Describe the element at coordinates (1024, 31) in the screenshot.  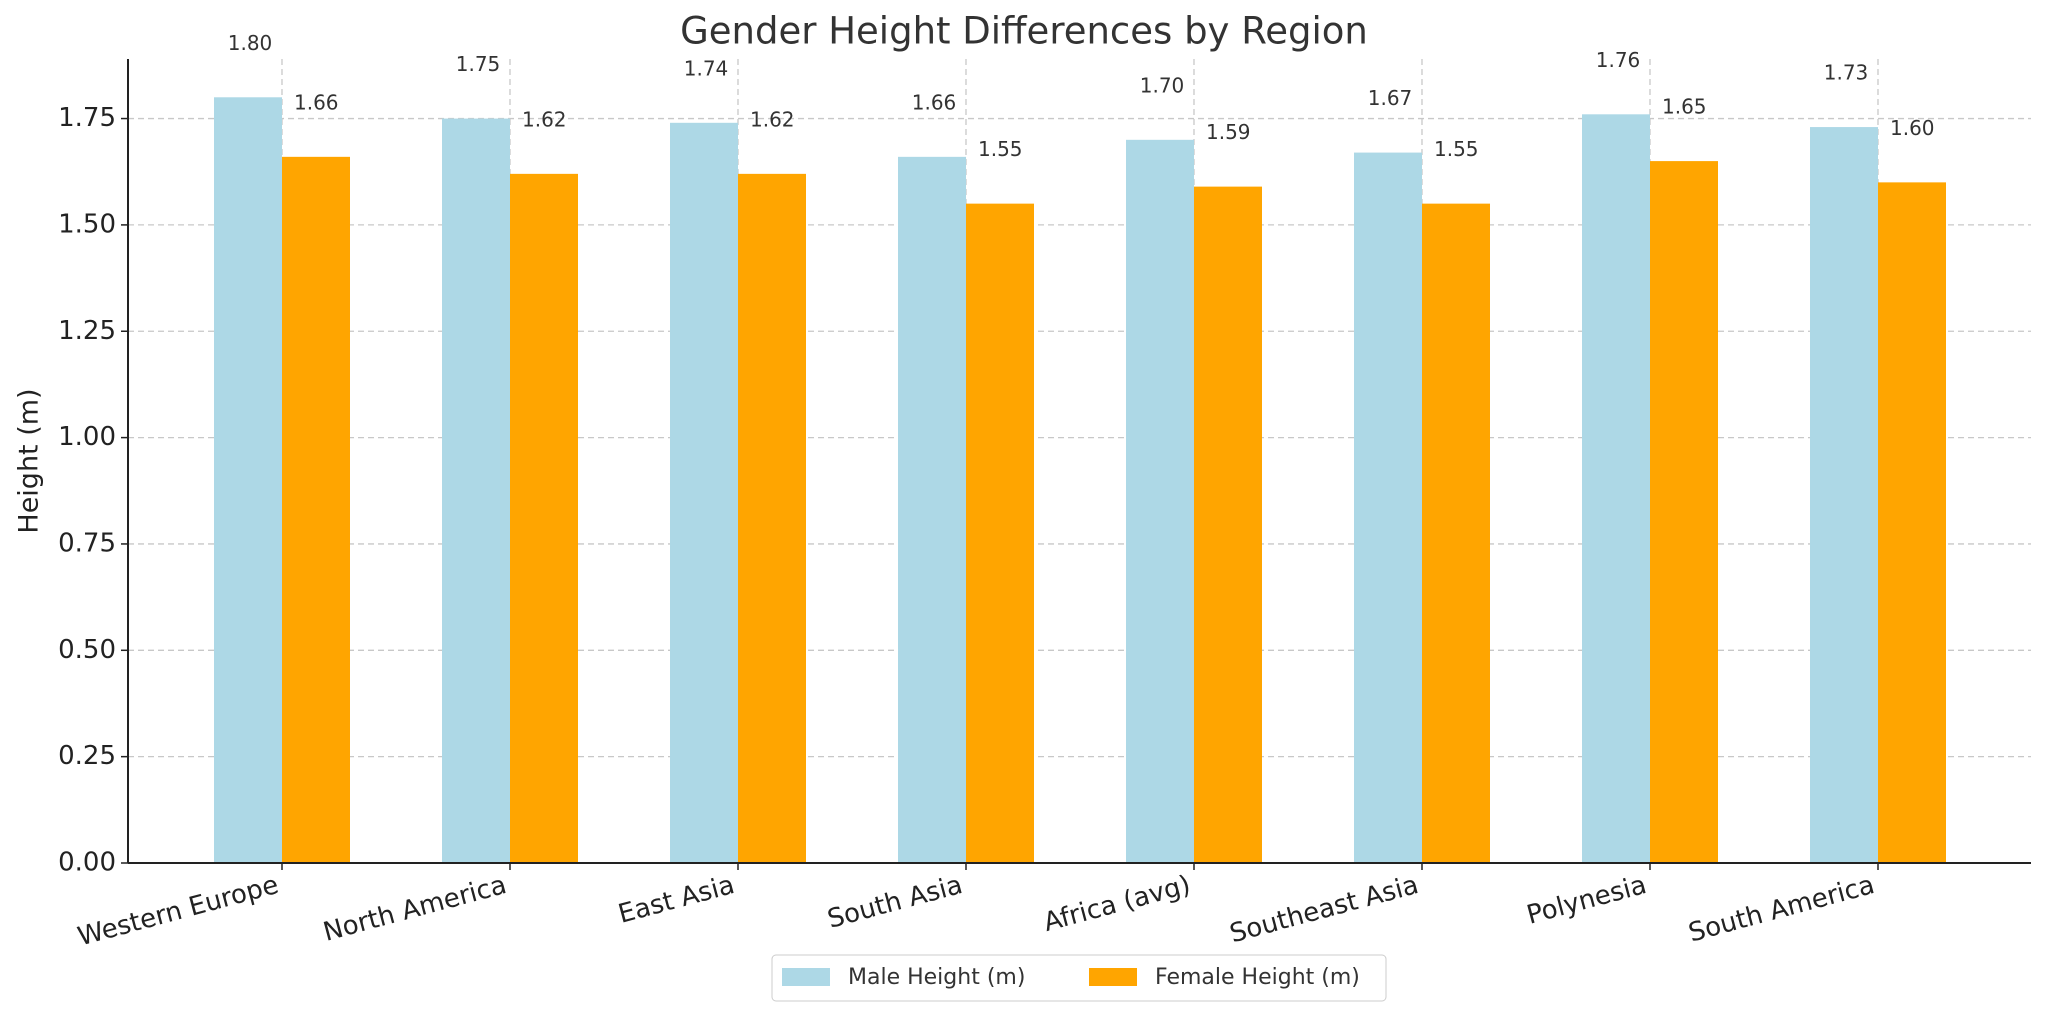
I see `chart-title: Gender Height Differences by Region` at that location.